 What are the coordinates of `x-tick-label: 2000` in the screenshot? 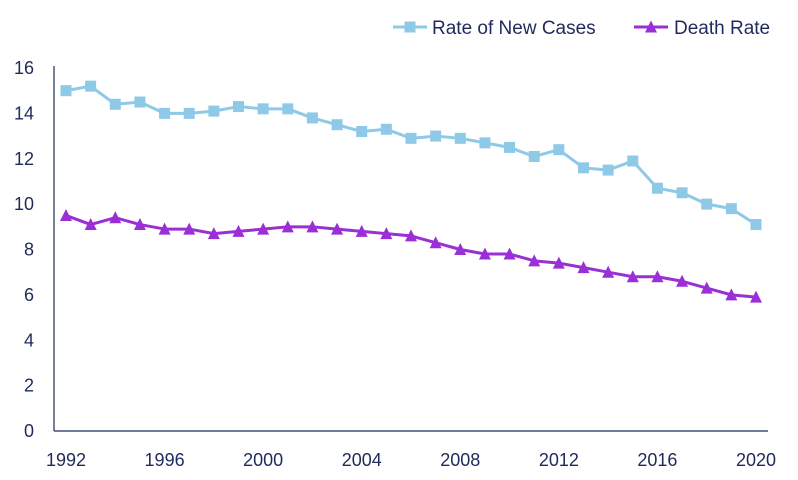 It's located at (263, 460).